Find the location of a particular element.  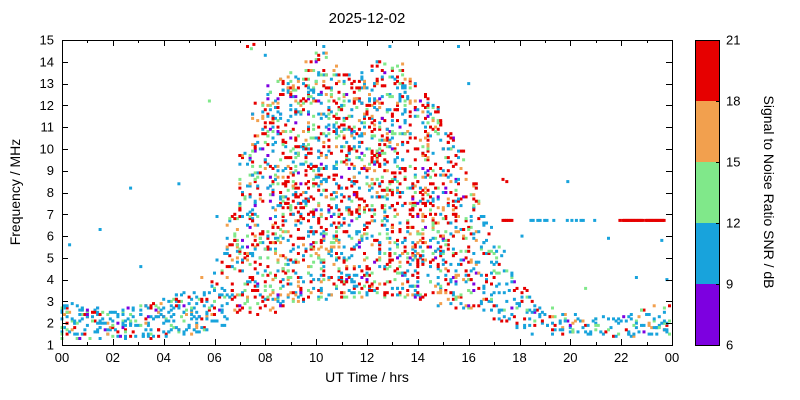

svg-text: 1 is located at coordinates (50, 345).